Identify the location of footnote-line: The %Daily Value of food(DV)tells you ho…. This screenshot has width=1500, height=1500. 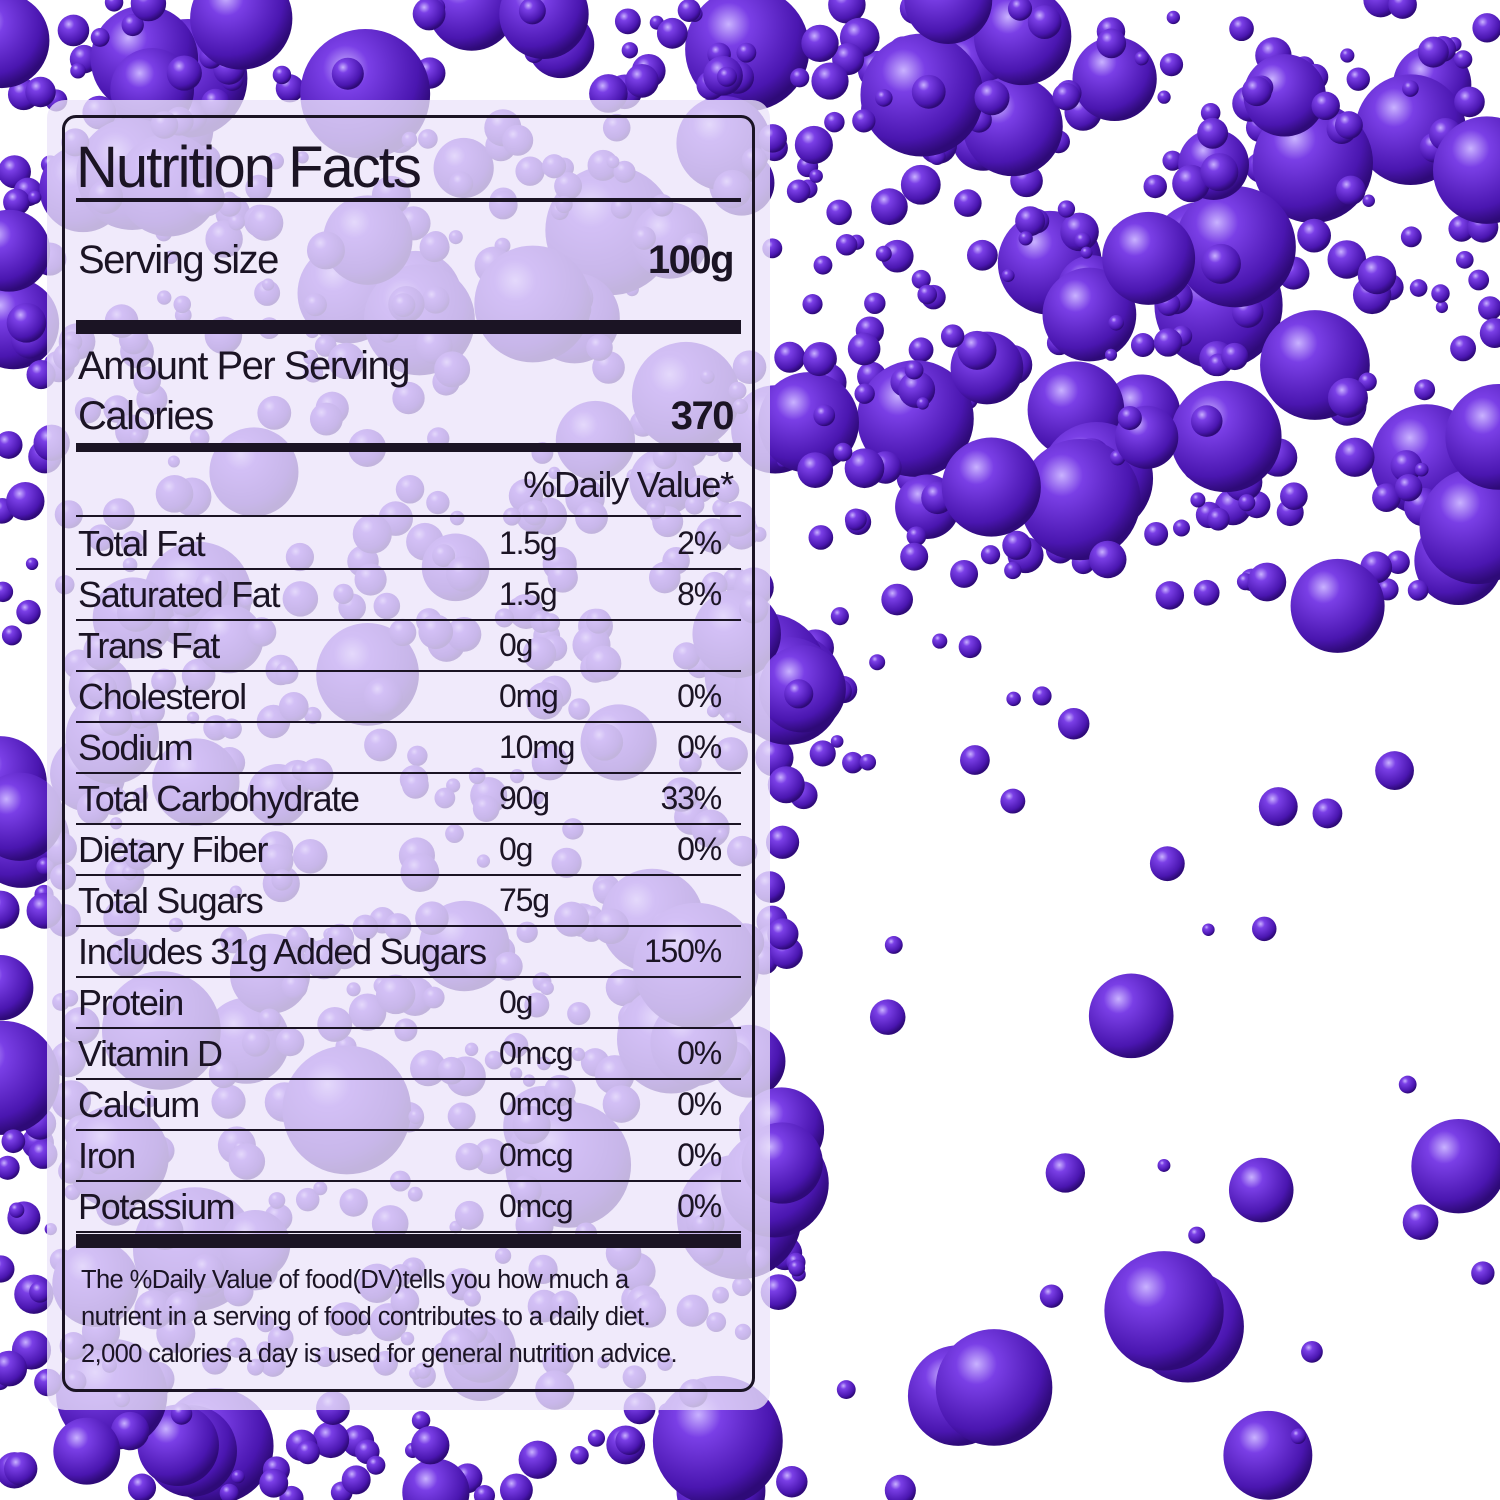
(355, 1280).